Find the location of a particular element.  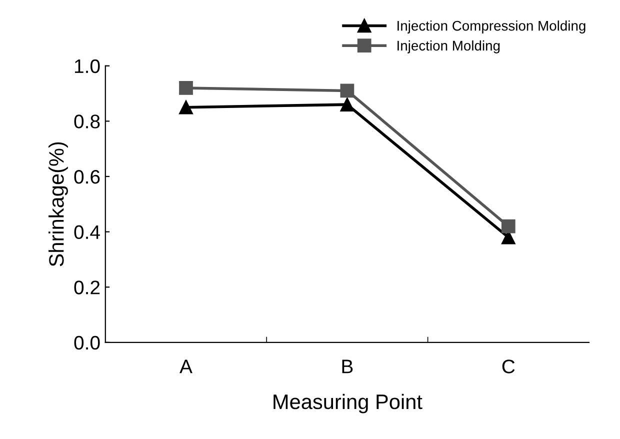

x-tick-label: A is located at coordinates (186, 367).